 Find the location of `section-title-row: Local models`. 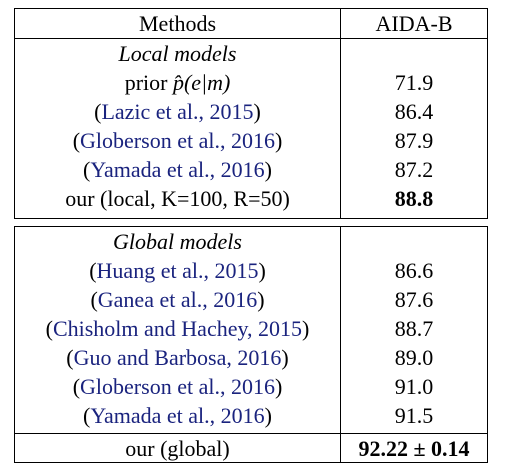

section-title-row: Local models is located at coordinates (251, 53).